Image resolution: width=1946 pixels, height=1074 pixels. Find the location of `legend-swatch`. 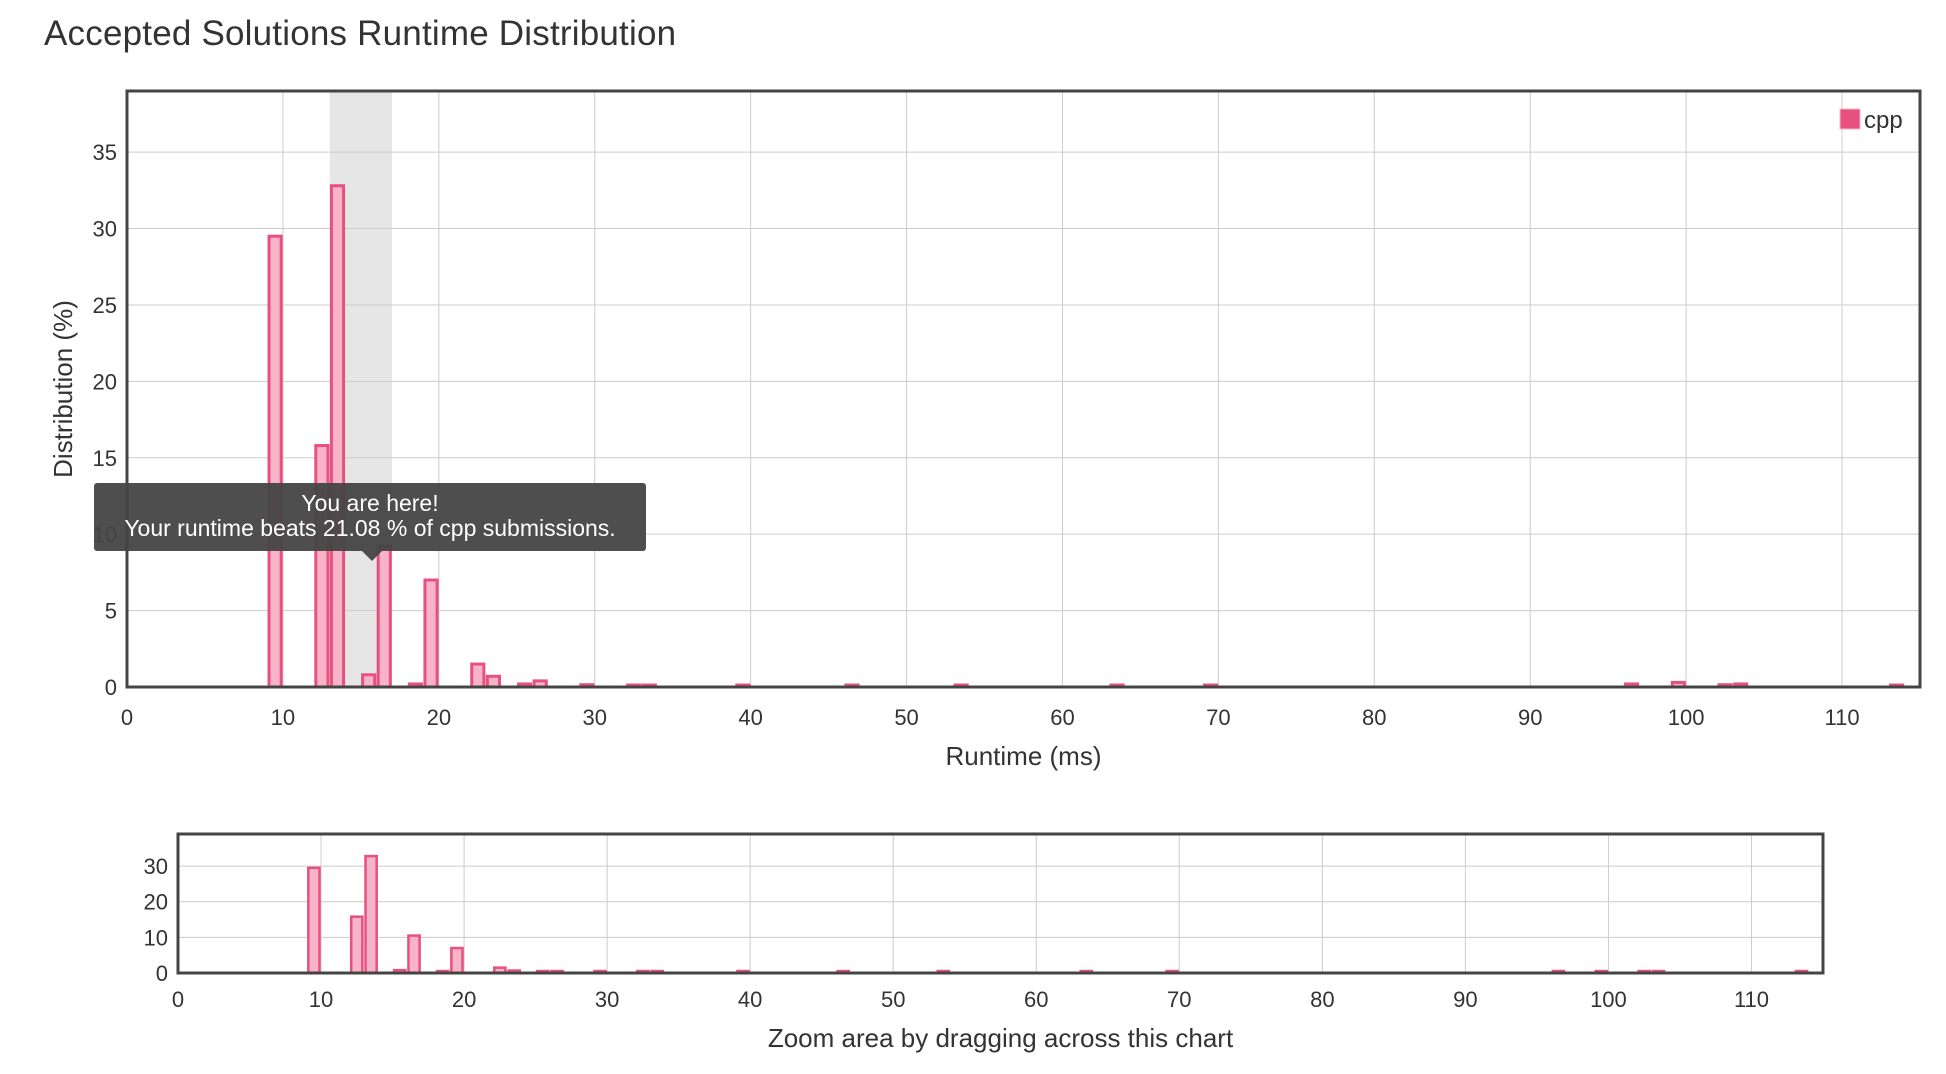

legend-swatch is located at coordinates (1850, 119).